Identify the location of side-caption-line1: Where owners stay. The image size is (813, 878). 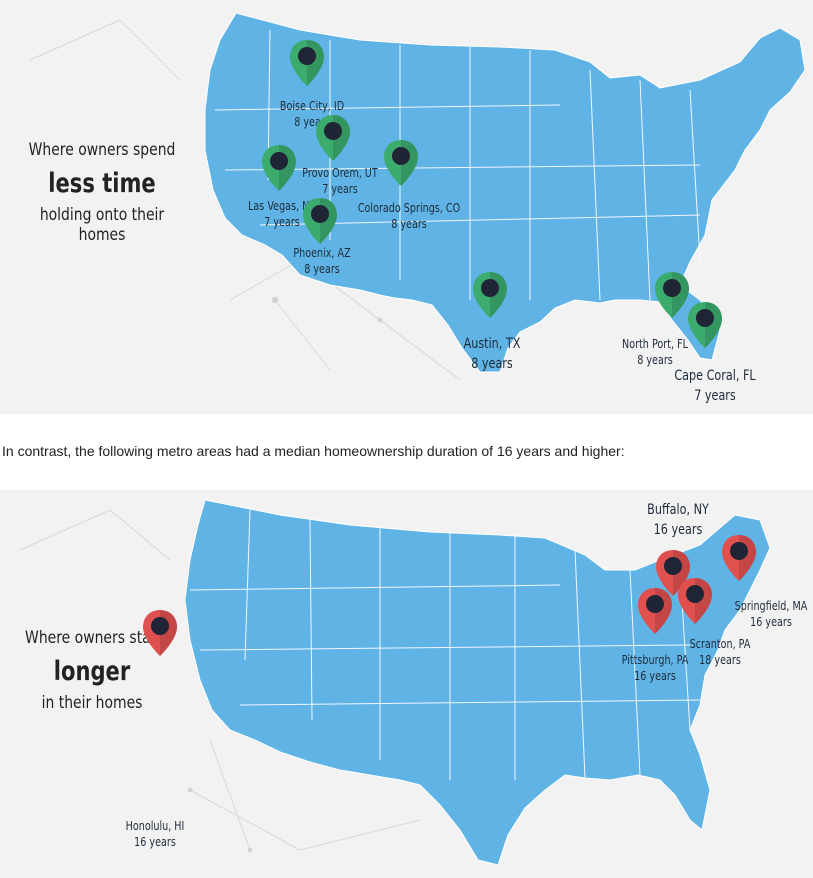
(92, 638).